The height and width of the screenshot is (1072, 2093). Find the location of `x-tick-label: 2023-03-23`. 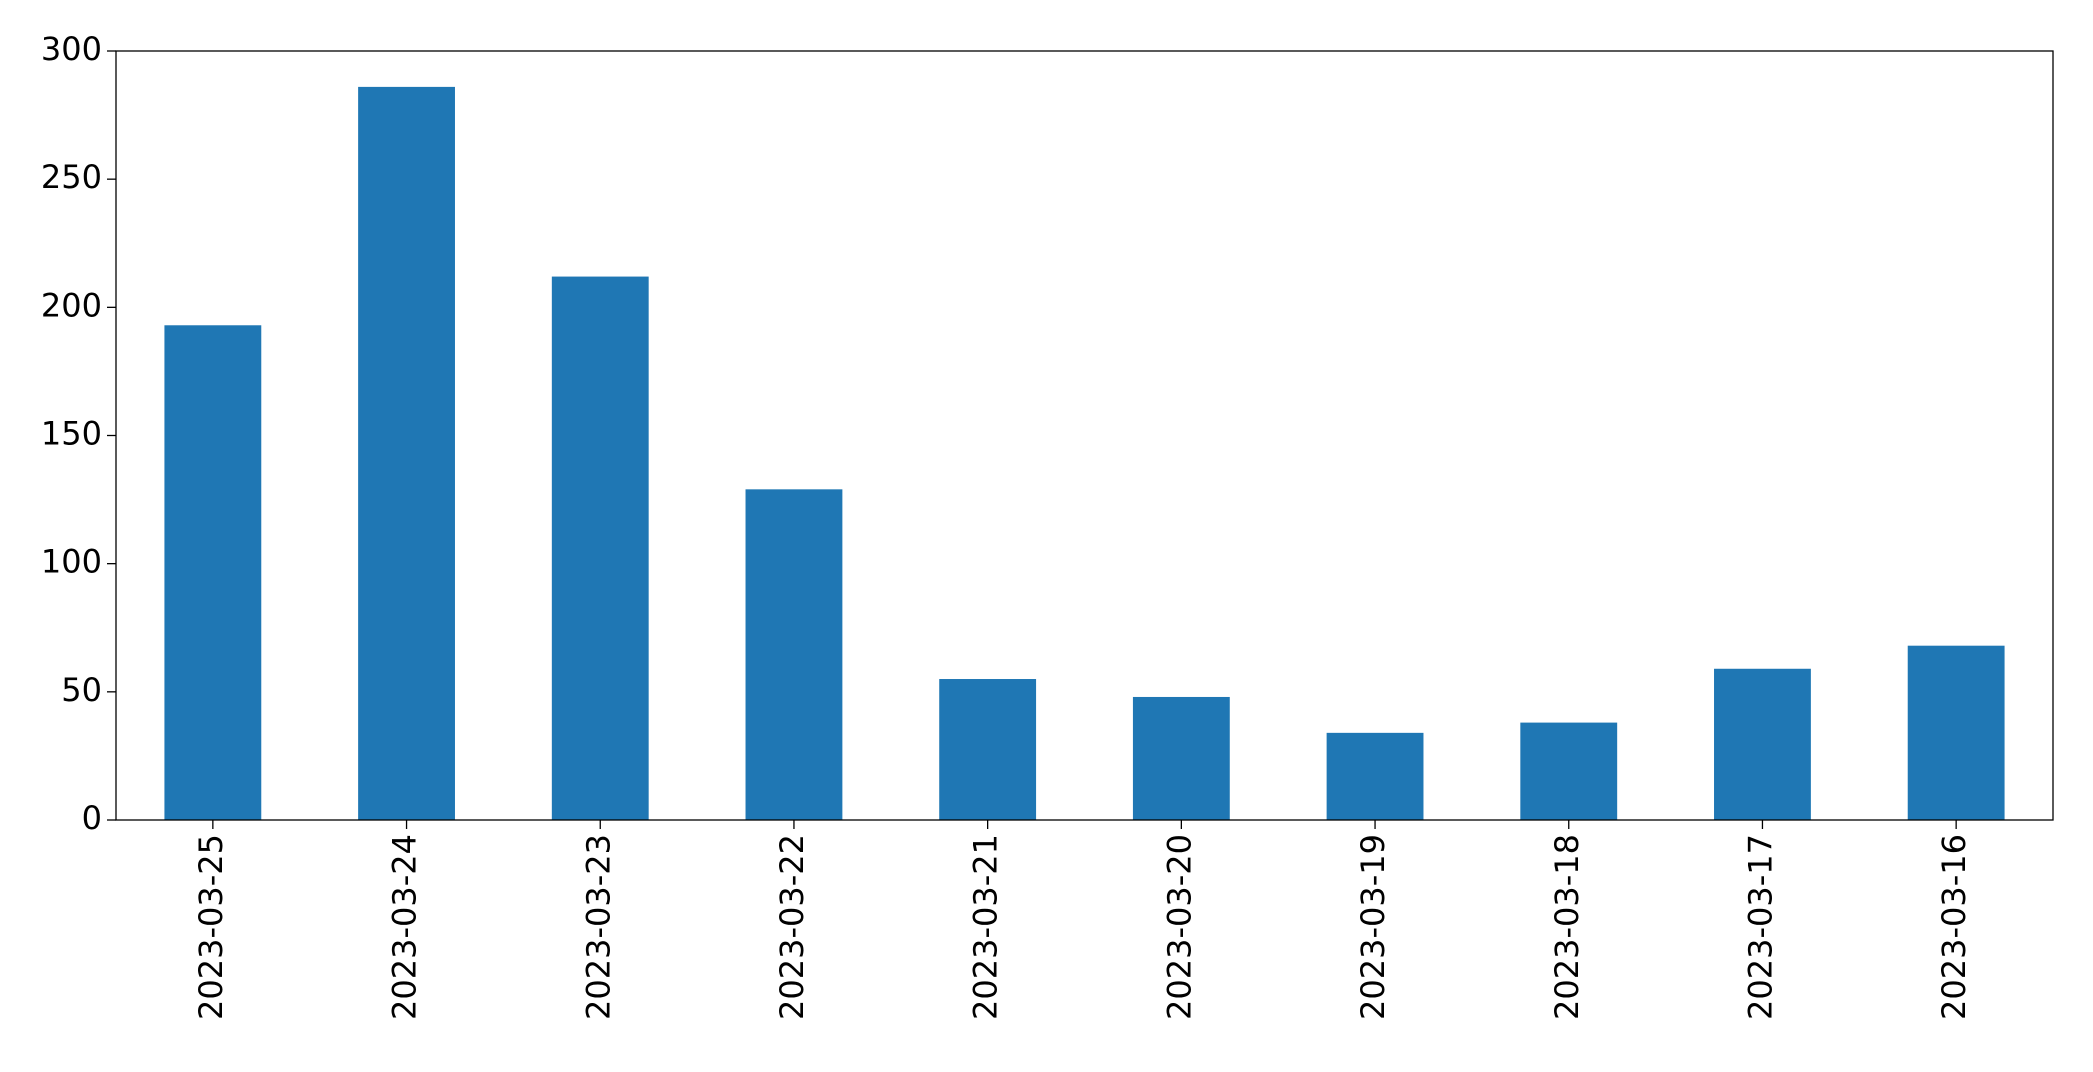

x-tick-label: 2023-03-23 is located at coordinates (598, 927).